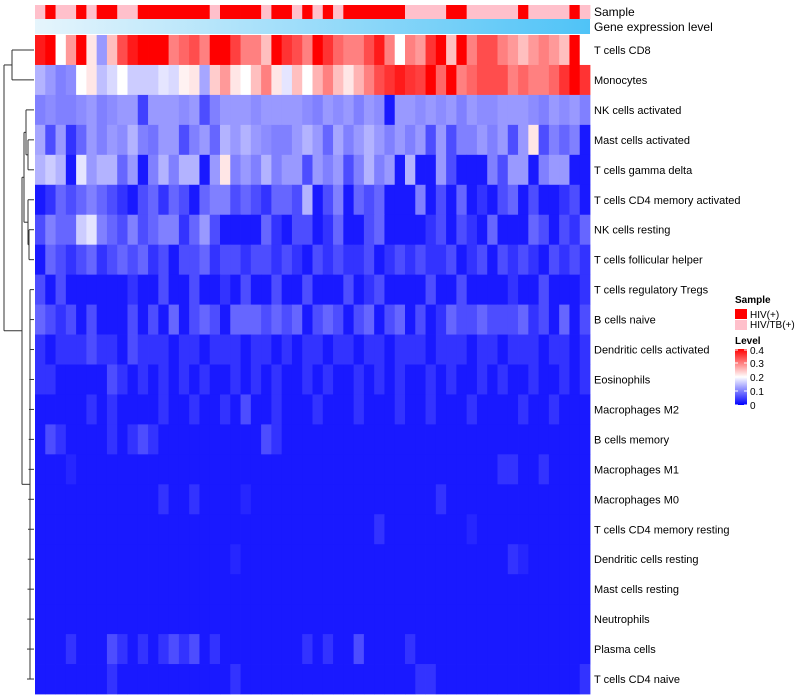 Image resolution: width=800 pixels, height=700 pixels. I want to click on row-label: Dendritic cells resting, so click(646, 560).